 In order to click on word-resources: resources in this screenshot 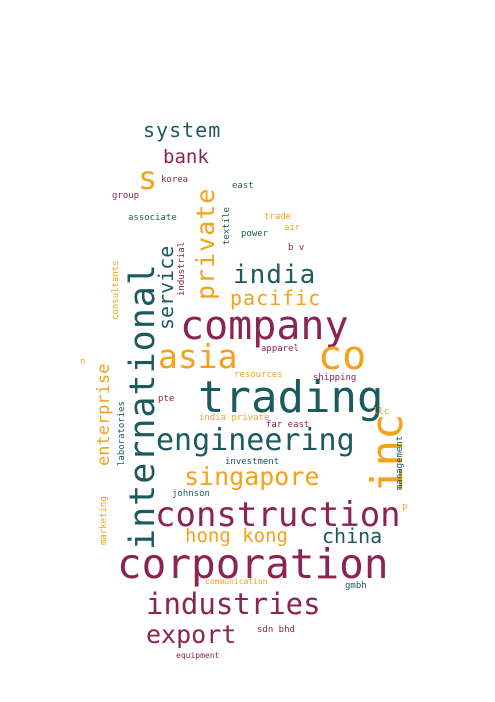, I will do `click(258, 375)`.